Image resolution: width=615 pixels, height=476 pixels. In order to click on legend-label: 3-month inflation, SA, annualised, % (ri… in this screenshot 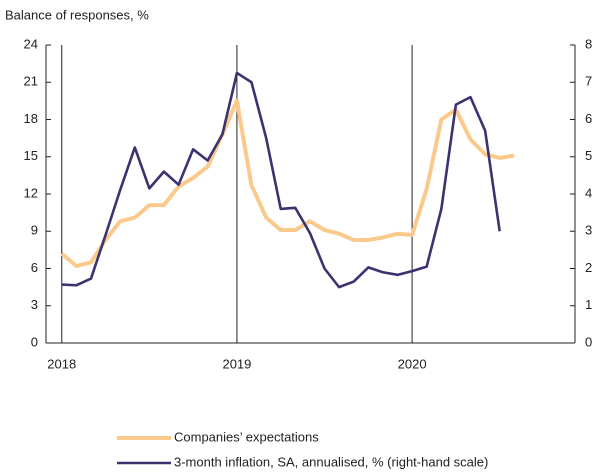, I will do `click(331, 461)`.